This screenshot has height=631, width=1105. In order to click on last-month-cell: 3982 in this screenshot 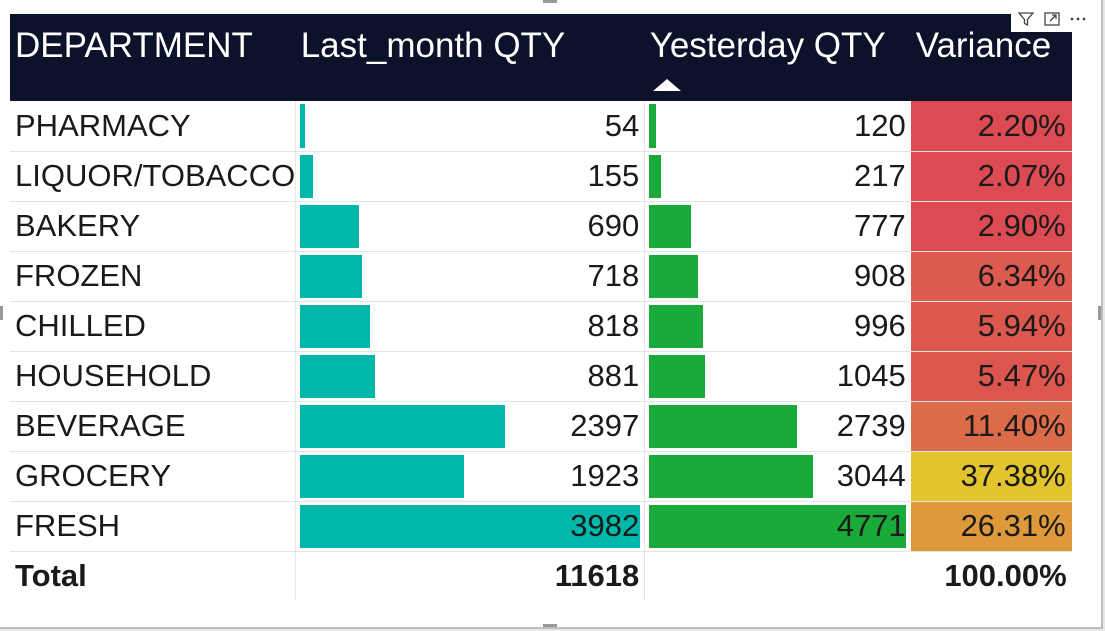, I will do `click(470, 526)`.